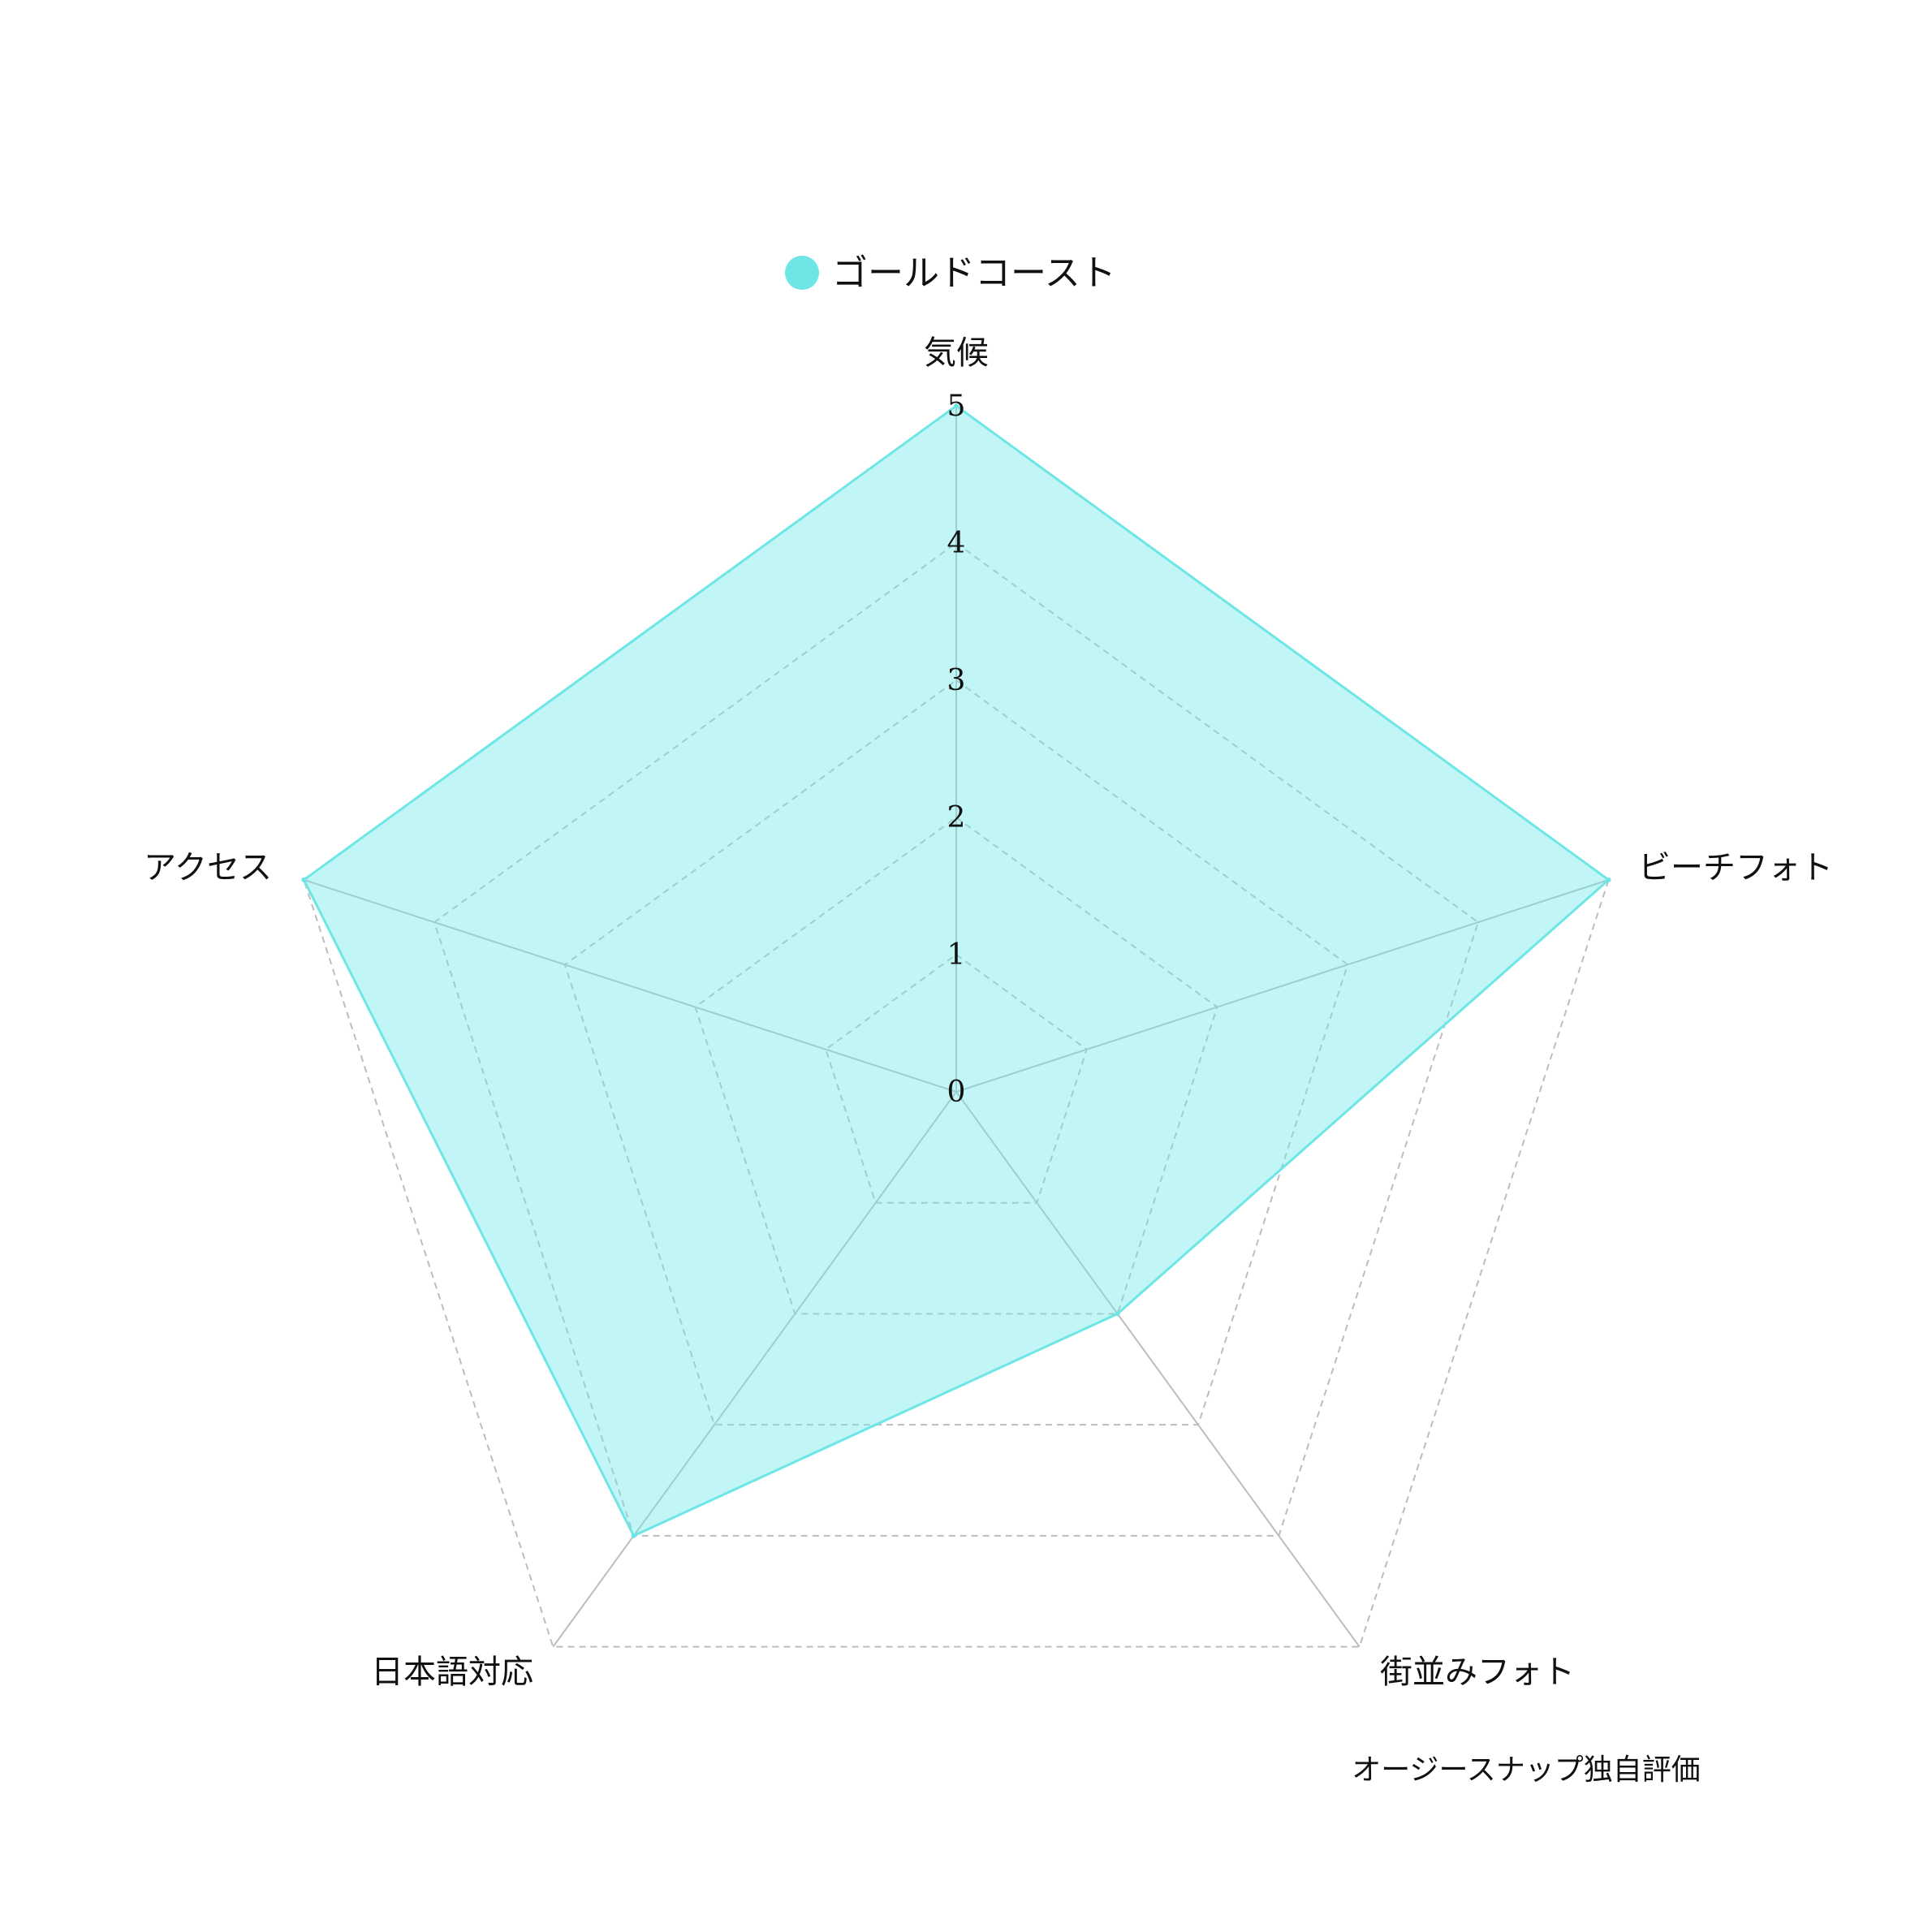 Image resolution: width=1932 pixels, height=1932 pixels. What do you see at coordinates (956, 1092) in the screenshot?
I see `tick-label-0: 0` at bounding box center [956, 1092].